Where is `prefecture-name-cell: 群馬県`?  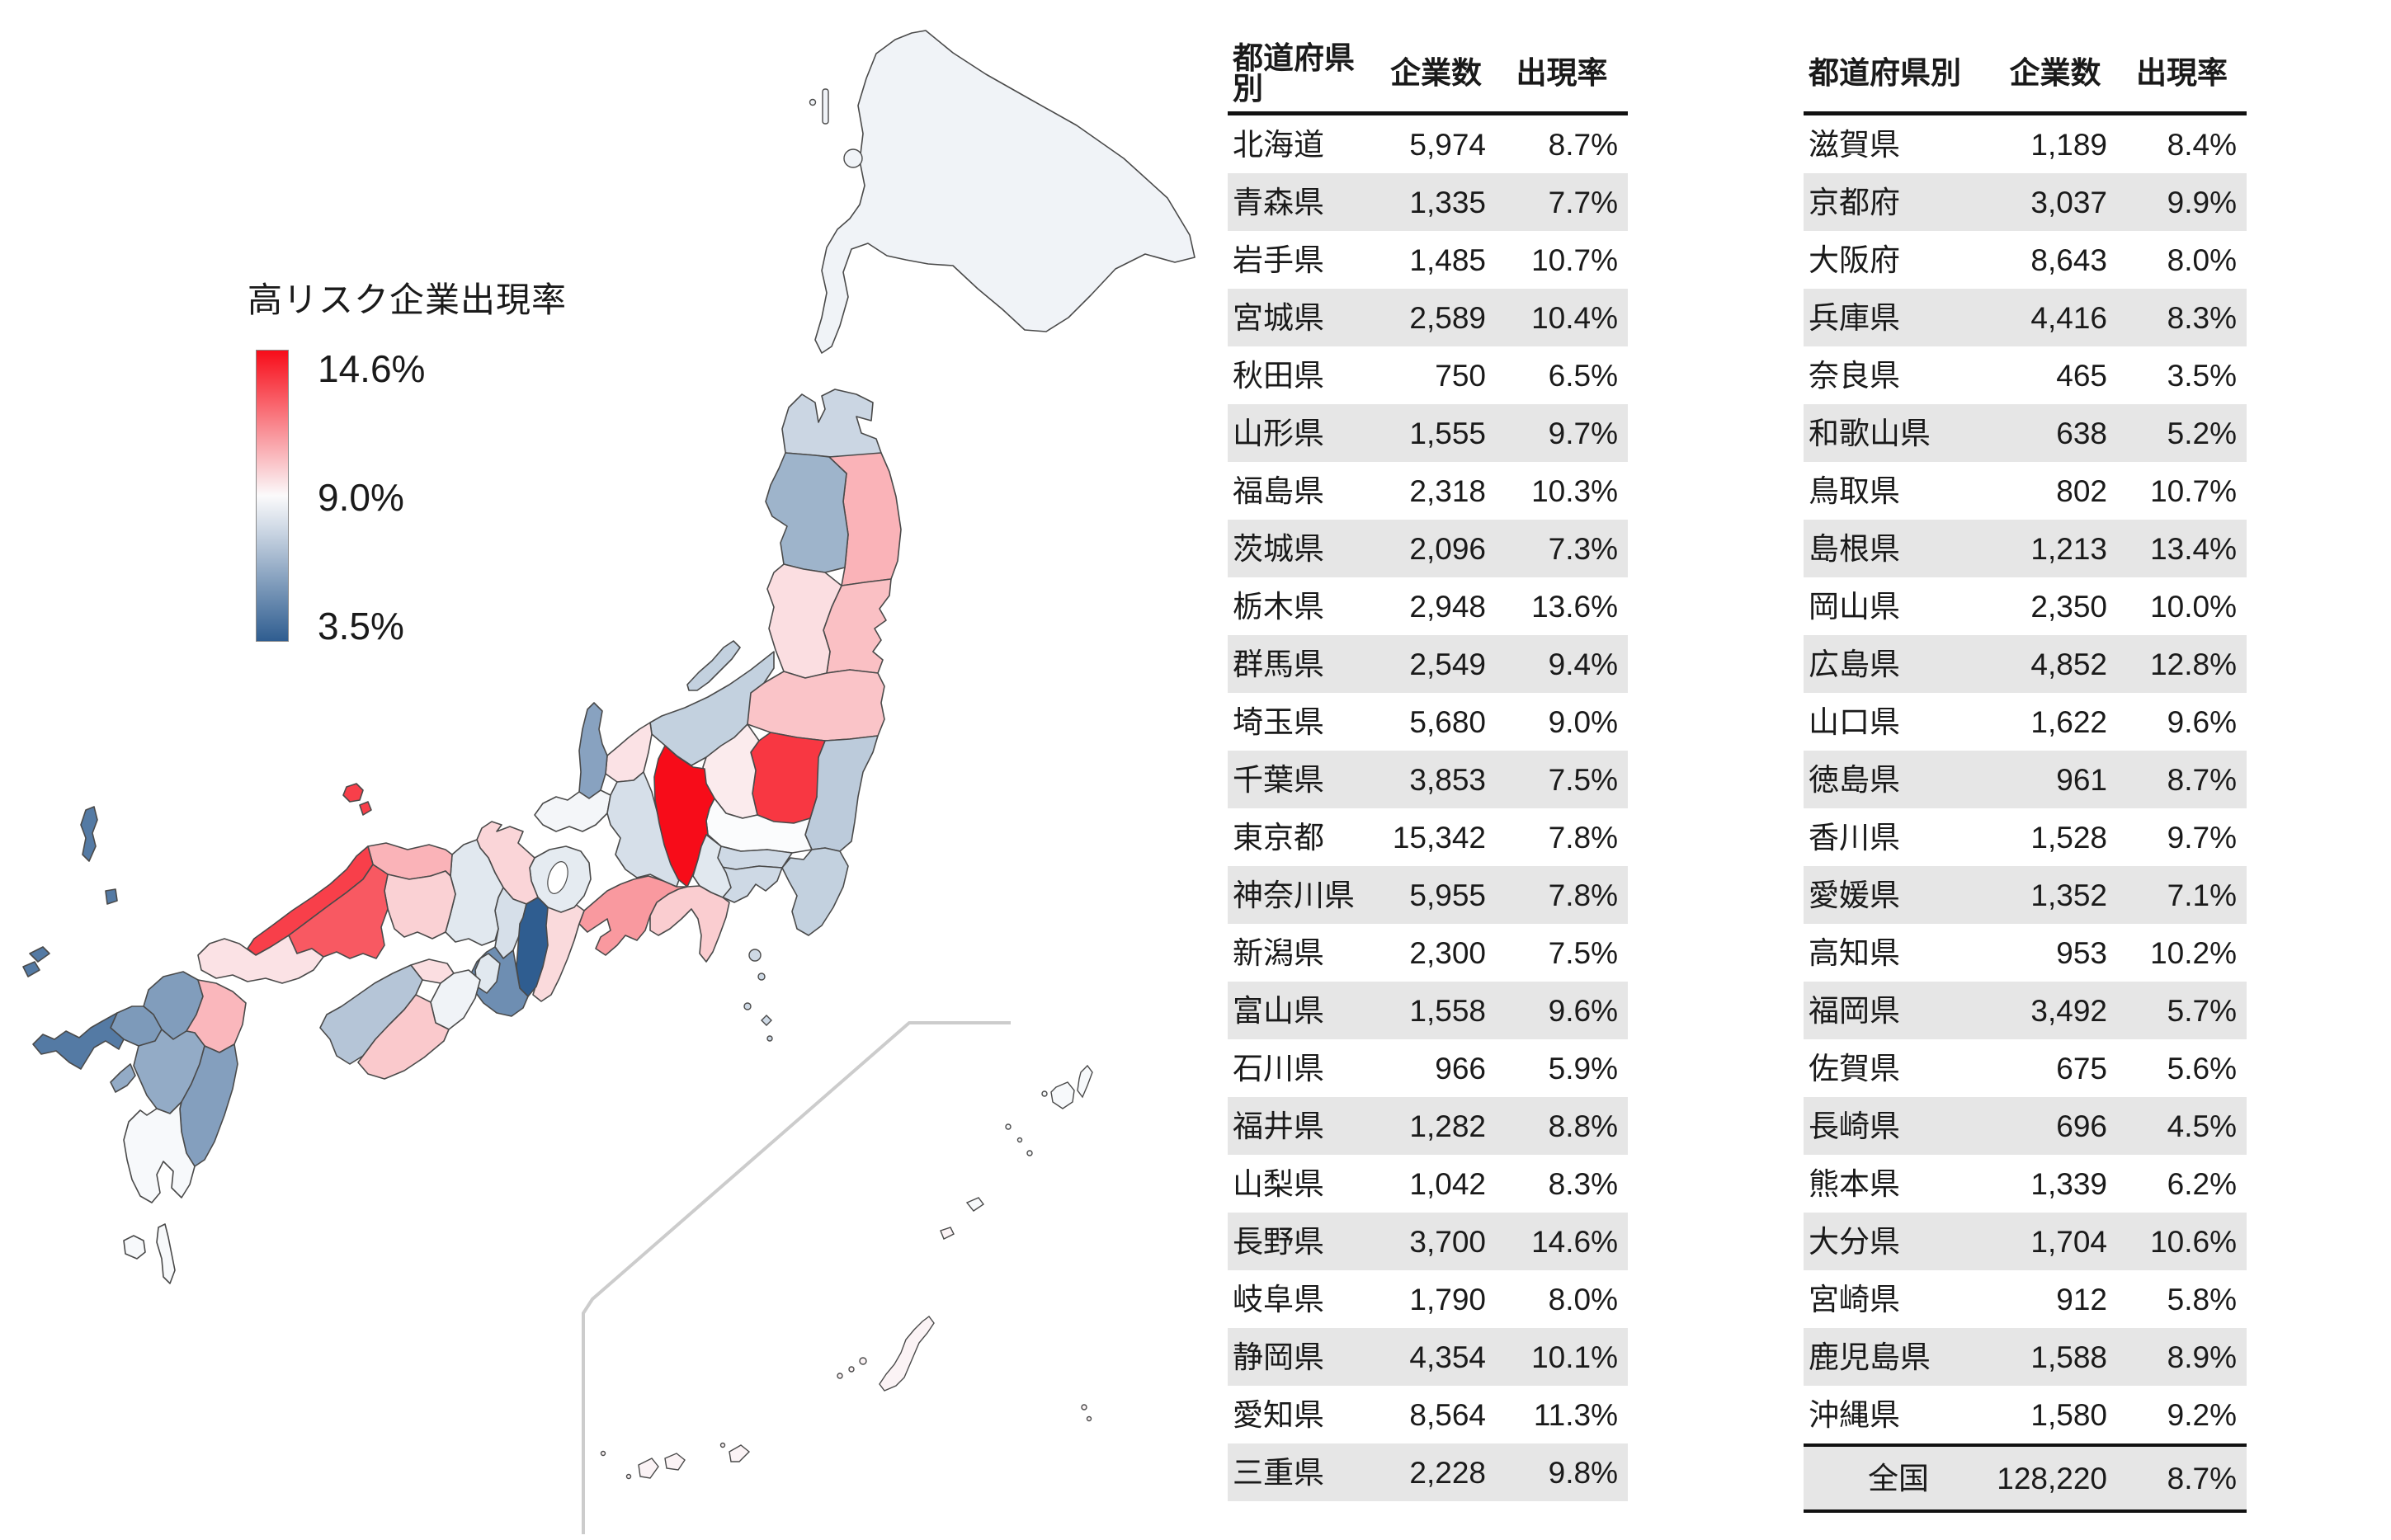
prefecture-name-cell: 群馬県 is located at coordinates (1302, 664).